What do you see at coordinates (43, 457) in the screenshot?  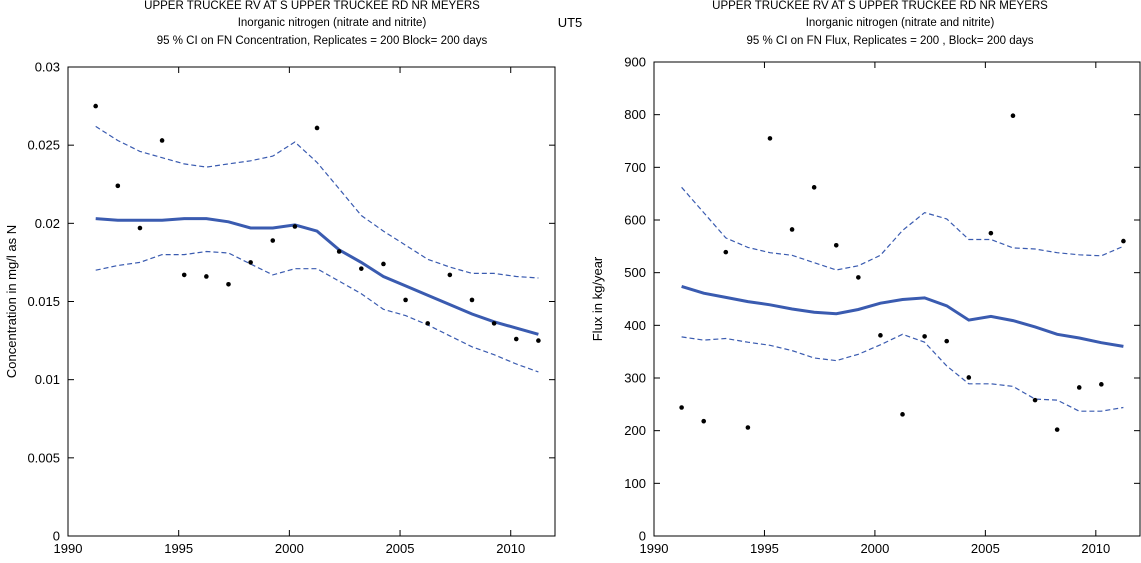 I see `y-tick-label: 0.005` at bounding box center [43, 457].